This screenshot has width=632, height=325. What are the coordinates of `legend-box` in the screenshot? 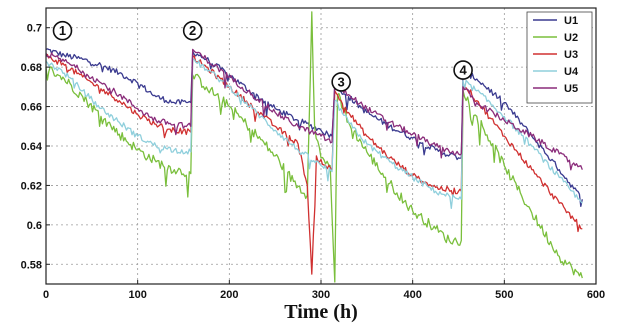 It's located at (559, 57).